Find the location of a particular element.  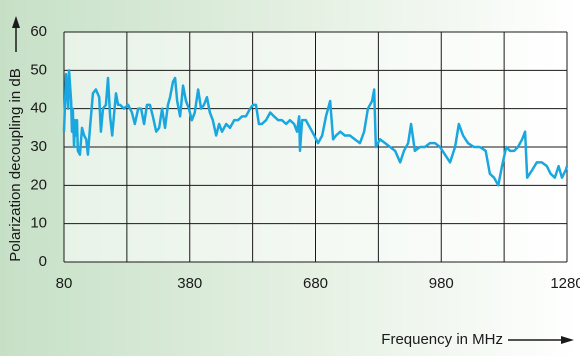

x-tick-label: 380 is located at coordinates (189, 283).